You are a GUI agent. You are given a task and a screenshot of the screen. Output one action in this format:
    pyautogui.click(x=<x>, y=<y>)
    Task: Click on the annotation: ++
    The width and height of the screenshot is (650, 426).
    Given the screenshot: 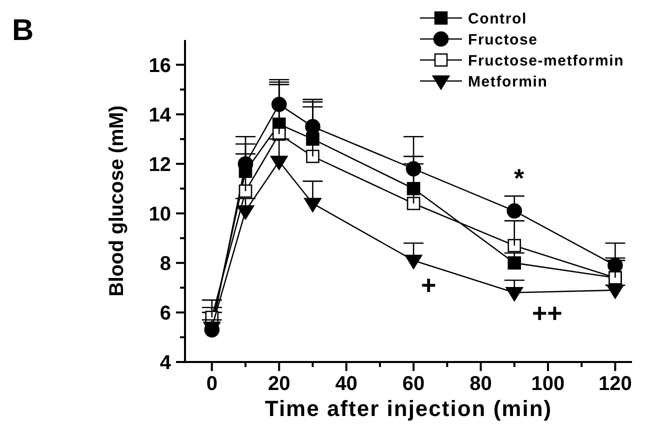 What is the action you would take?
    pyautogui.click(x=547, y=313)
    